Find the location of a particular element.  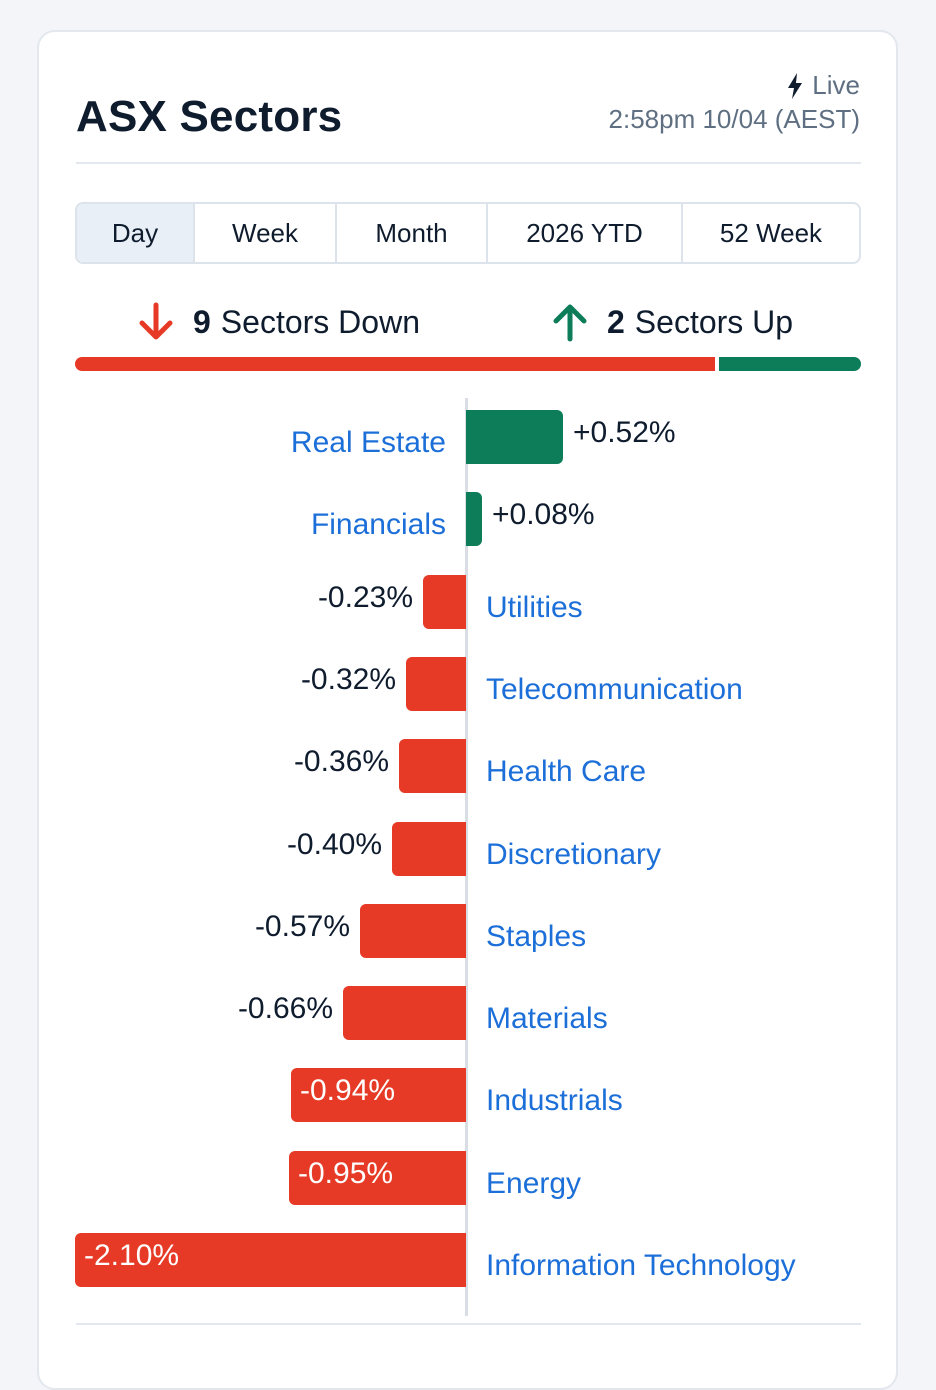

footer-divider is located at coordinates (468, 1324).